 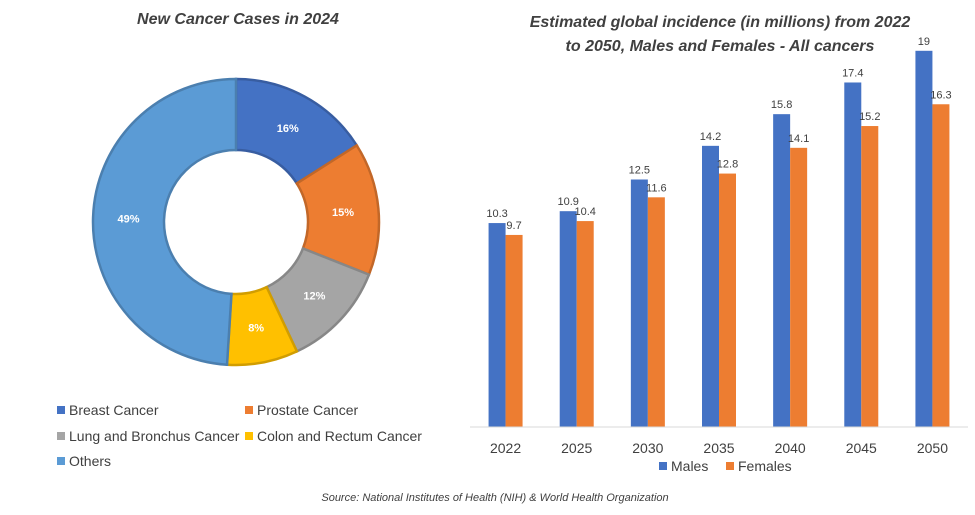 I want to click on bar-label-females-2035: 12.8, so click(x=727, y=165).